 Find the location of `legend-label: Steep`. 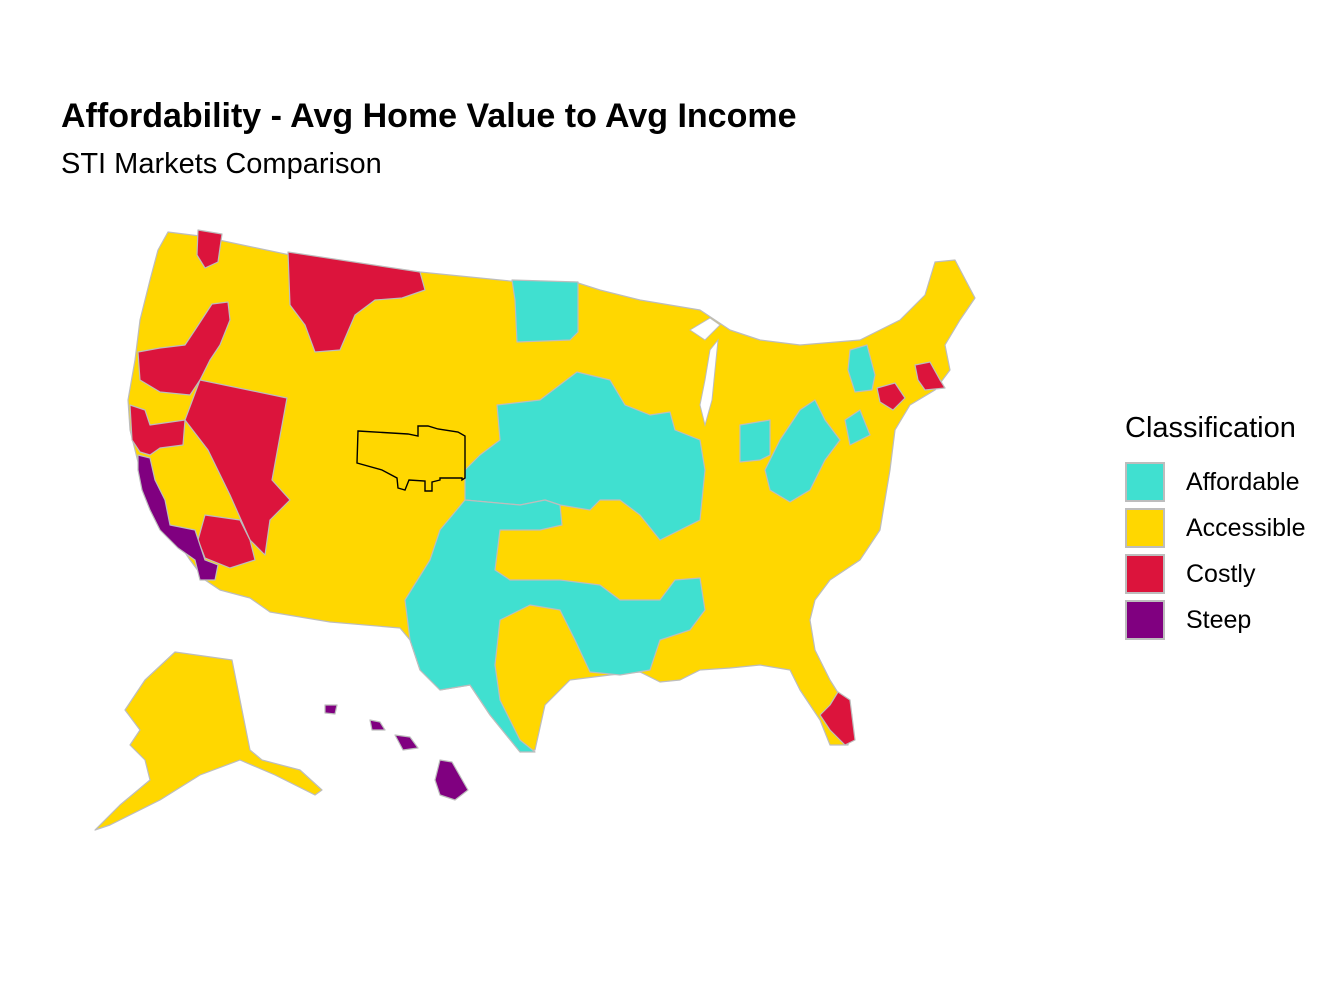

legend-label: Steep is located at coordinates (1219, 619).